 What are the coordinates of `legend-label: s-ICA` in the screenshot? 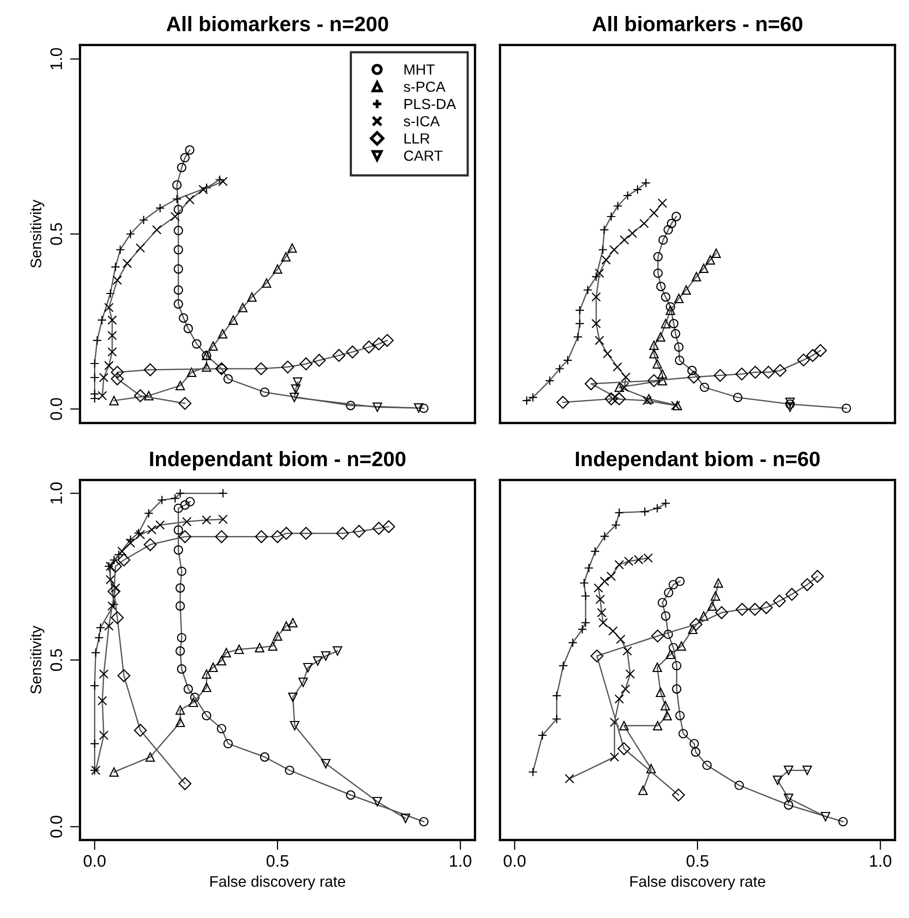 It's located at (422, 121).